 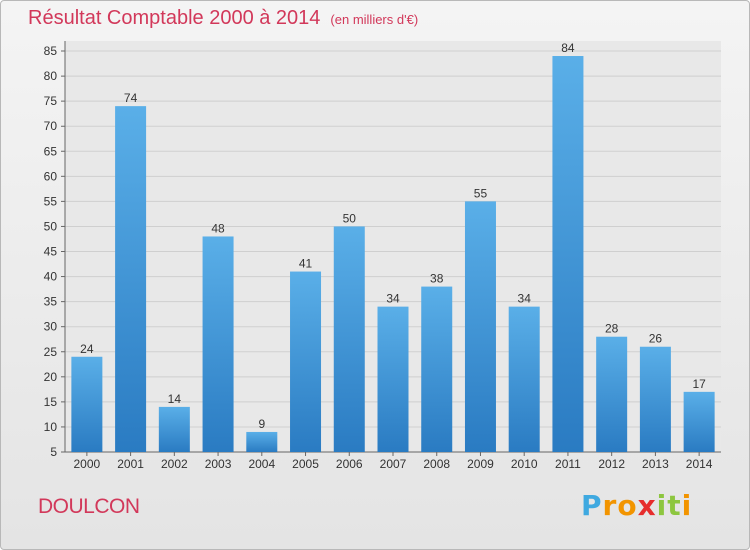 What do you see at coordinates (481, 193) in the screenshot?
I see `bar-value-label: 55` at bounding box center [481, 193].